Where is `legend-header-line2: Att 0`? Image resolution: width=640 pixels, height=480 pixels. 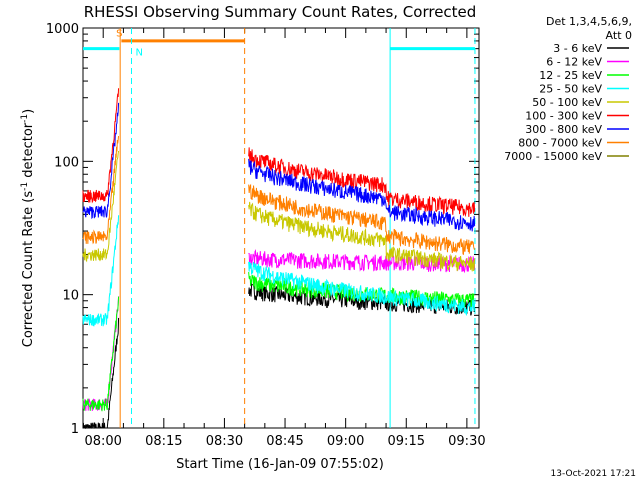
legend-header-line2: Att 0 is located at coordinates (619, 35).